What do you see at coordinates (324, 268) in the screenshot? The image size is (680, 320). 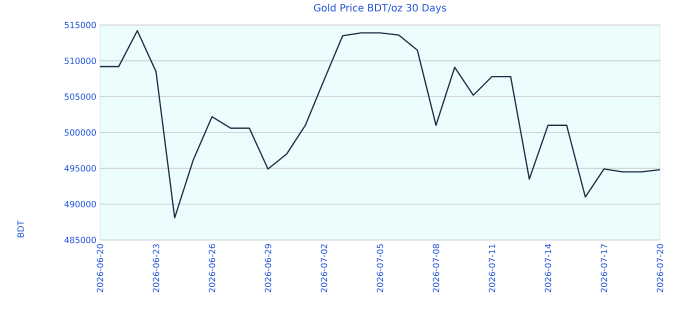 I see `x-tick-label: 2026-07-02` at bounding box center [324, 268].